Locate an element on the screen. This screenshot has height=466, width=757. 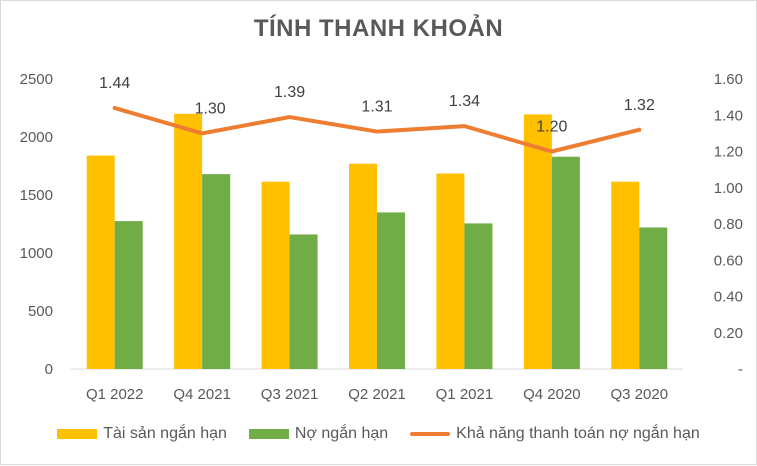
legend-item-liabilities: Nợ ngắn hạn is located at coordinates (318, 434).